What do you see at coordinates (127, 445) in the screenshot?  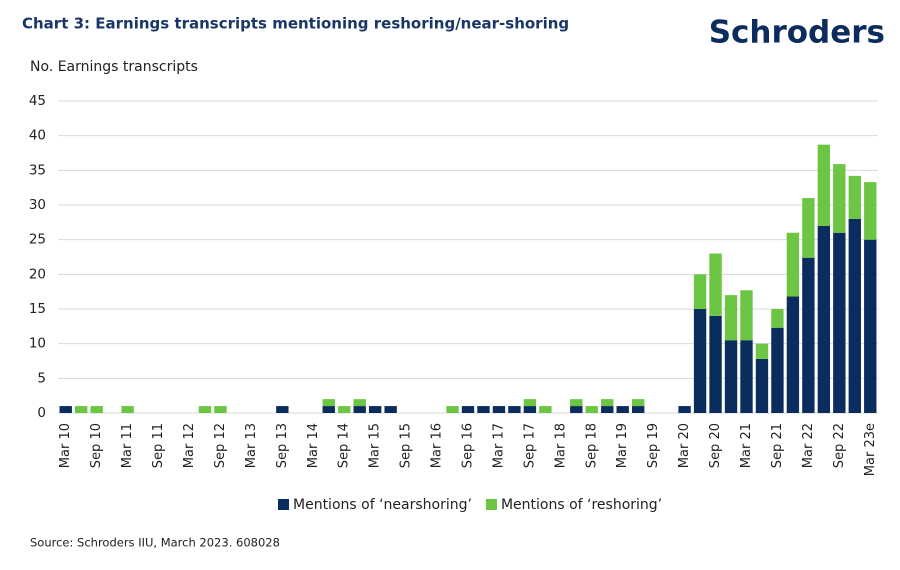 I see `x-tick-label: Mar 11` at bounding box center [127, 445].